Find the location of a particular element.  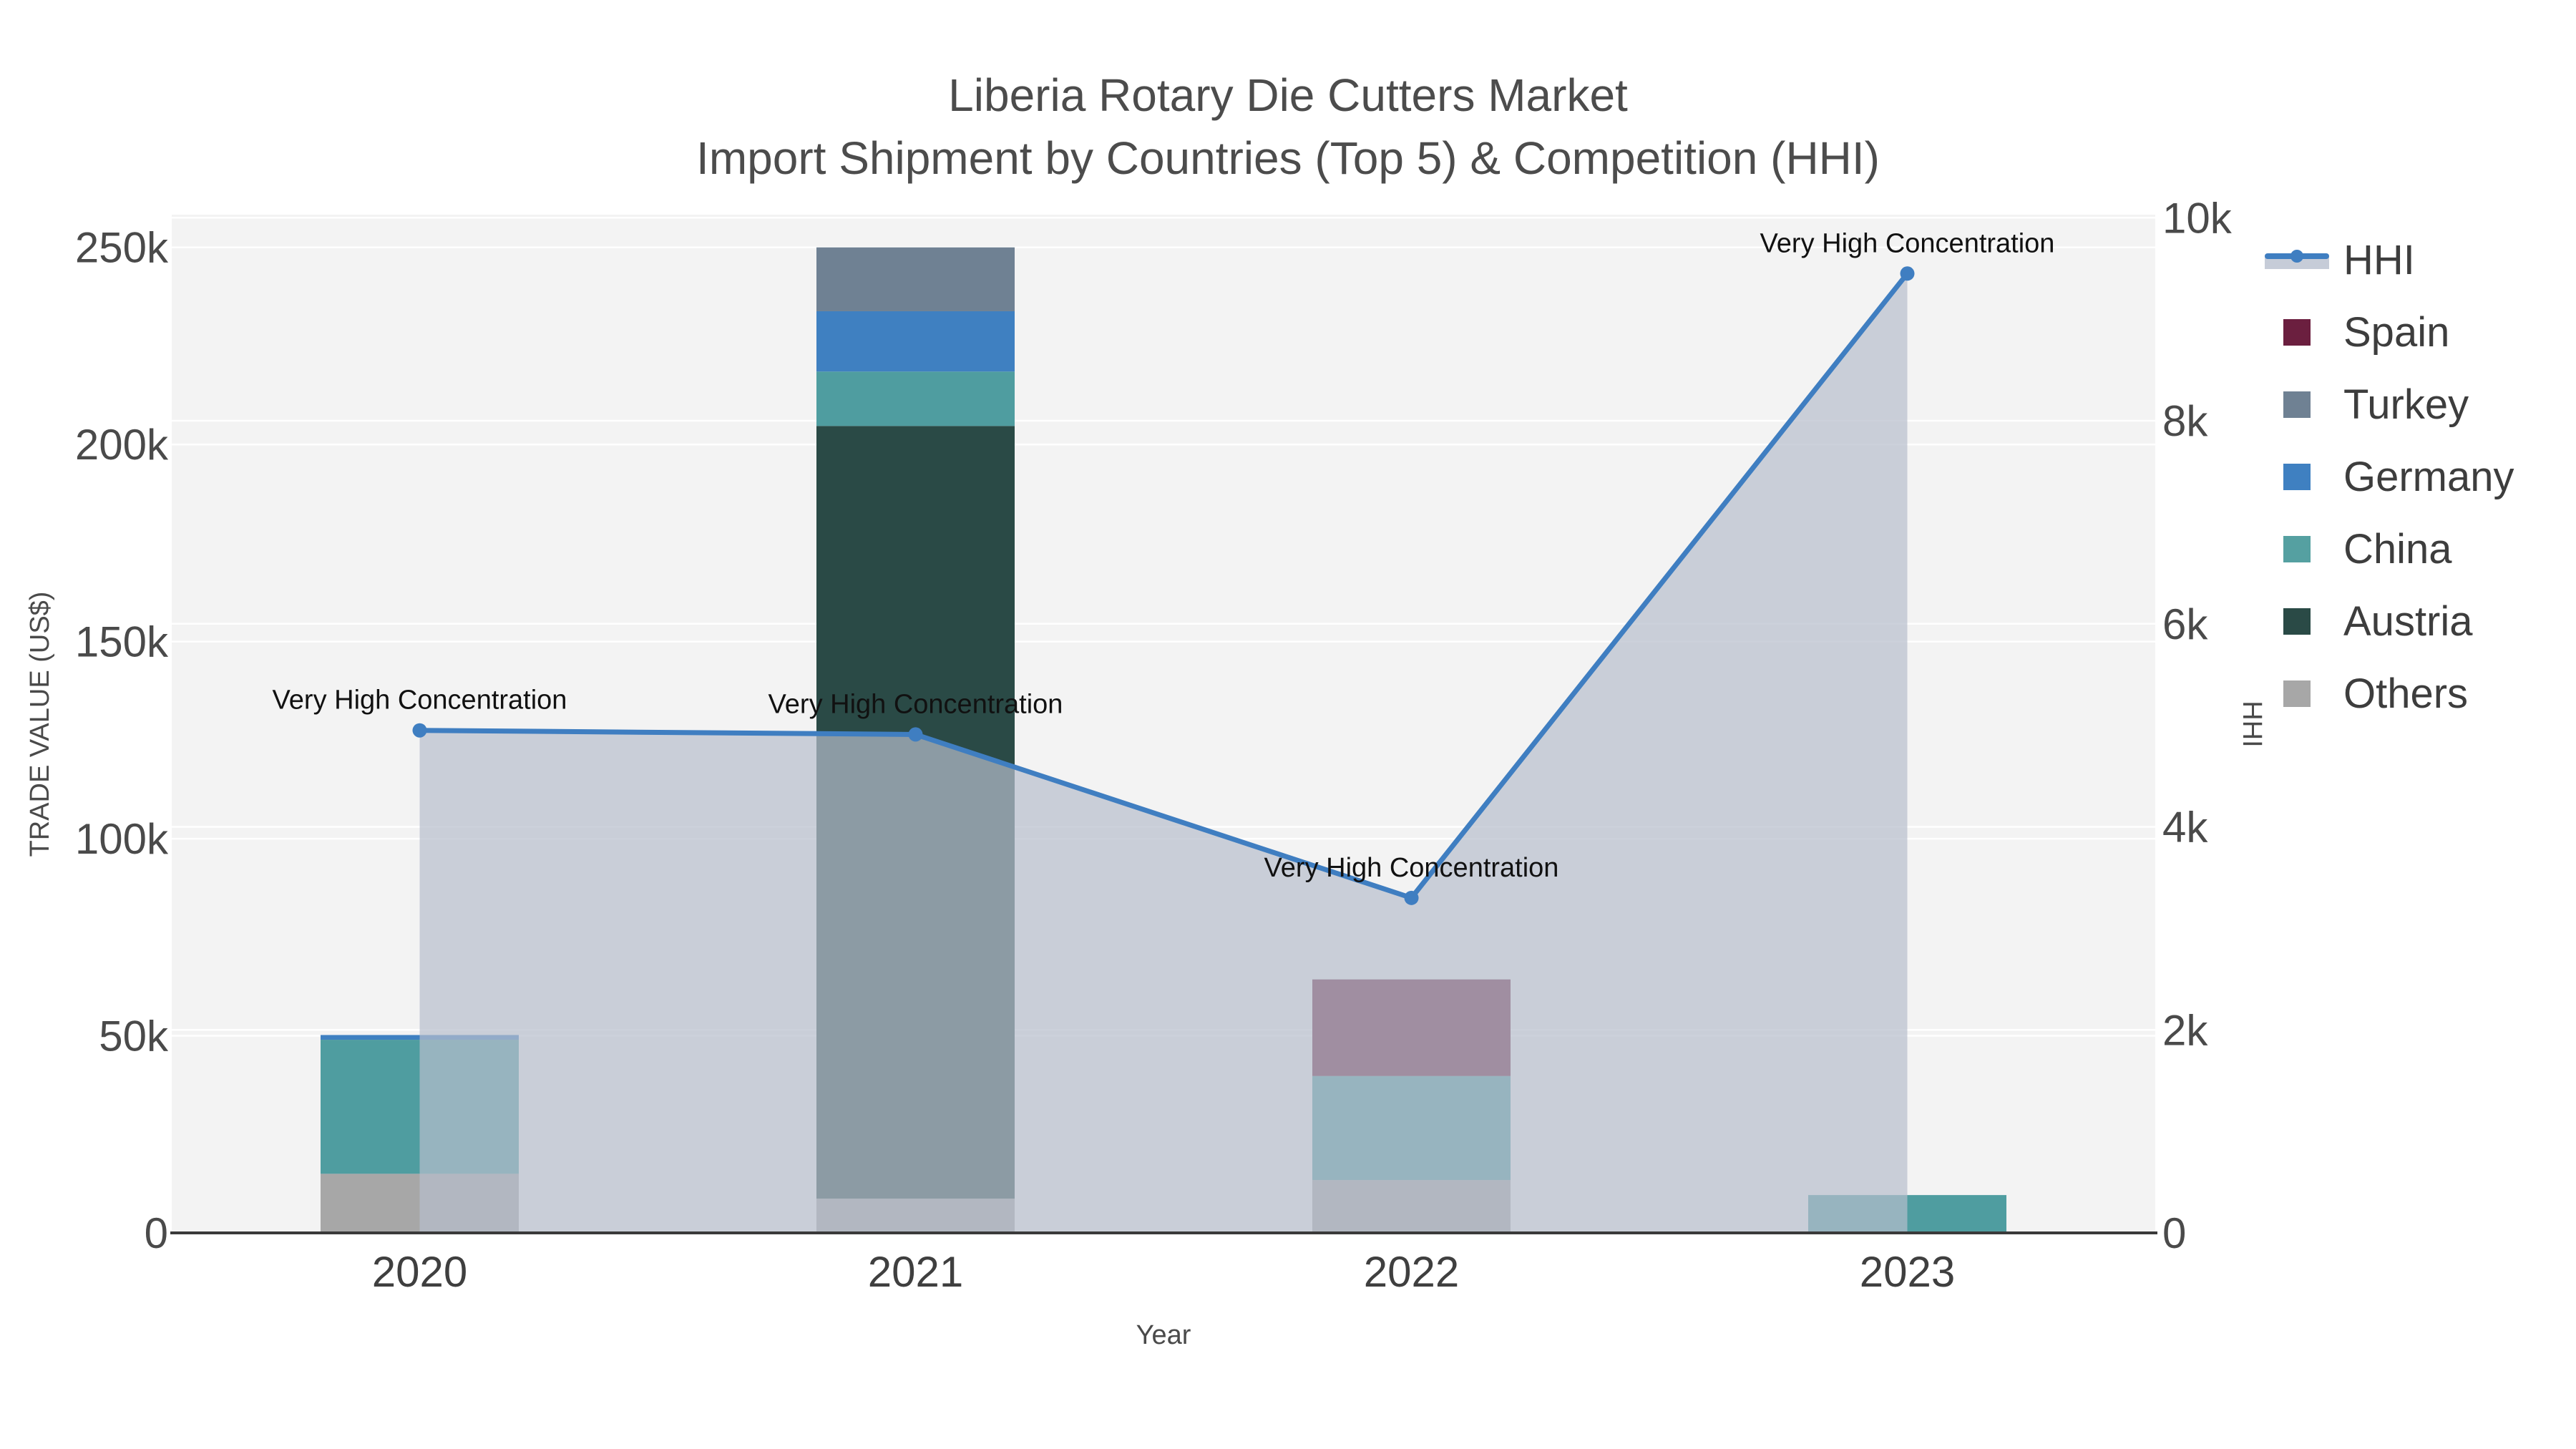

legend-item-austria: Austria is located at coordinates (2389, 621).